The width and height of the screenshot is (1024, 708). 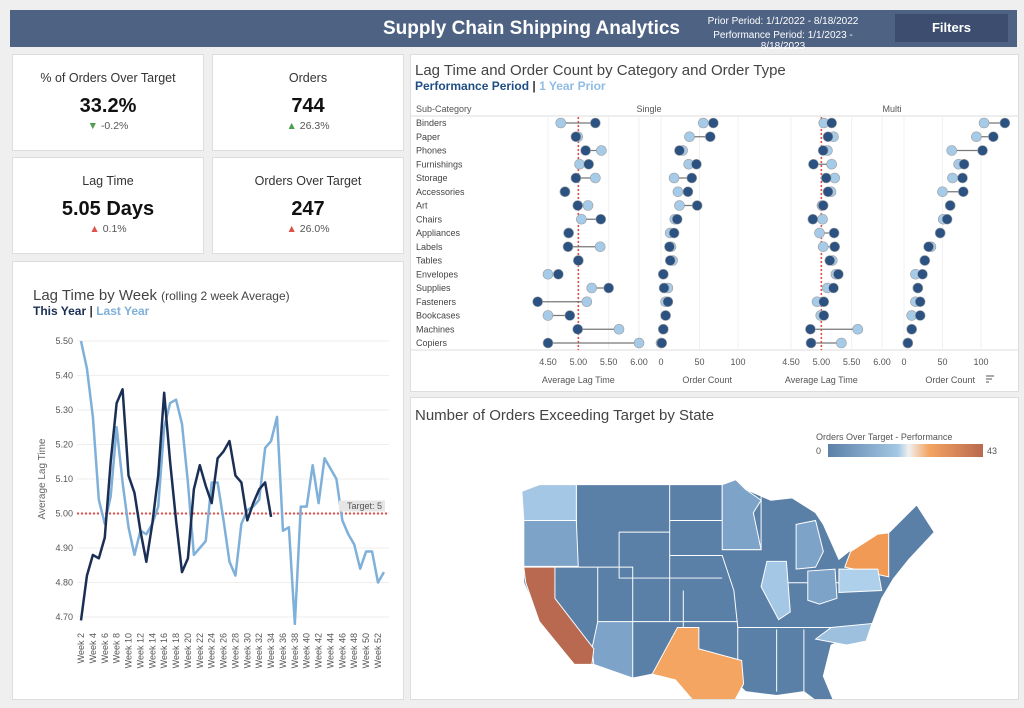 What do you see at coordinates (822, 586) in the screenshot?
I see `state-ohio` at bounding box center [822, 586].